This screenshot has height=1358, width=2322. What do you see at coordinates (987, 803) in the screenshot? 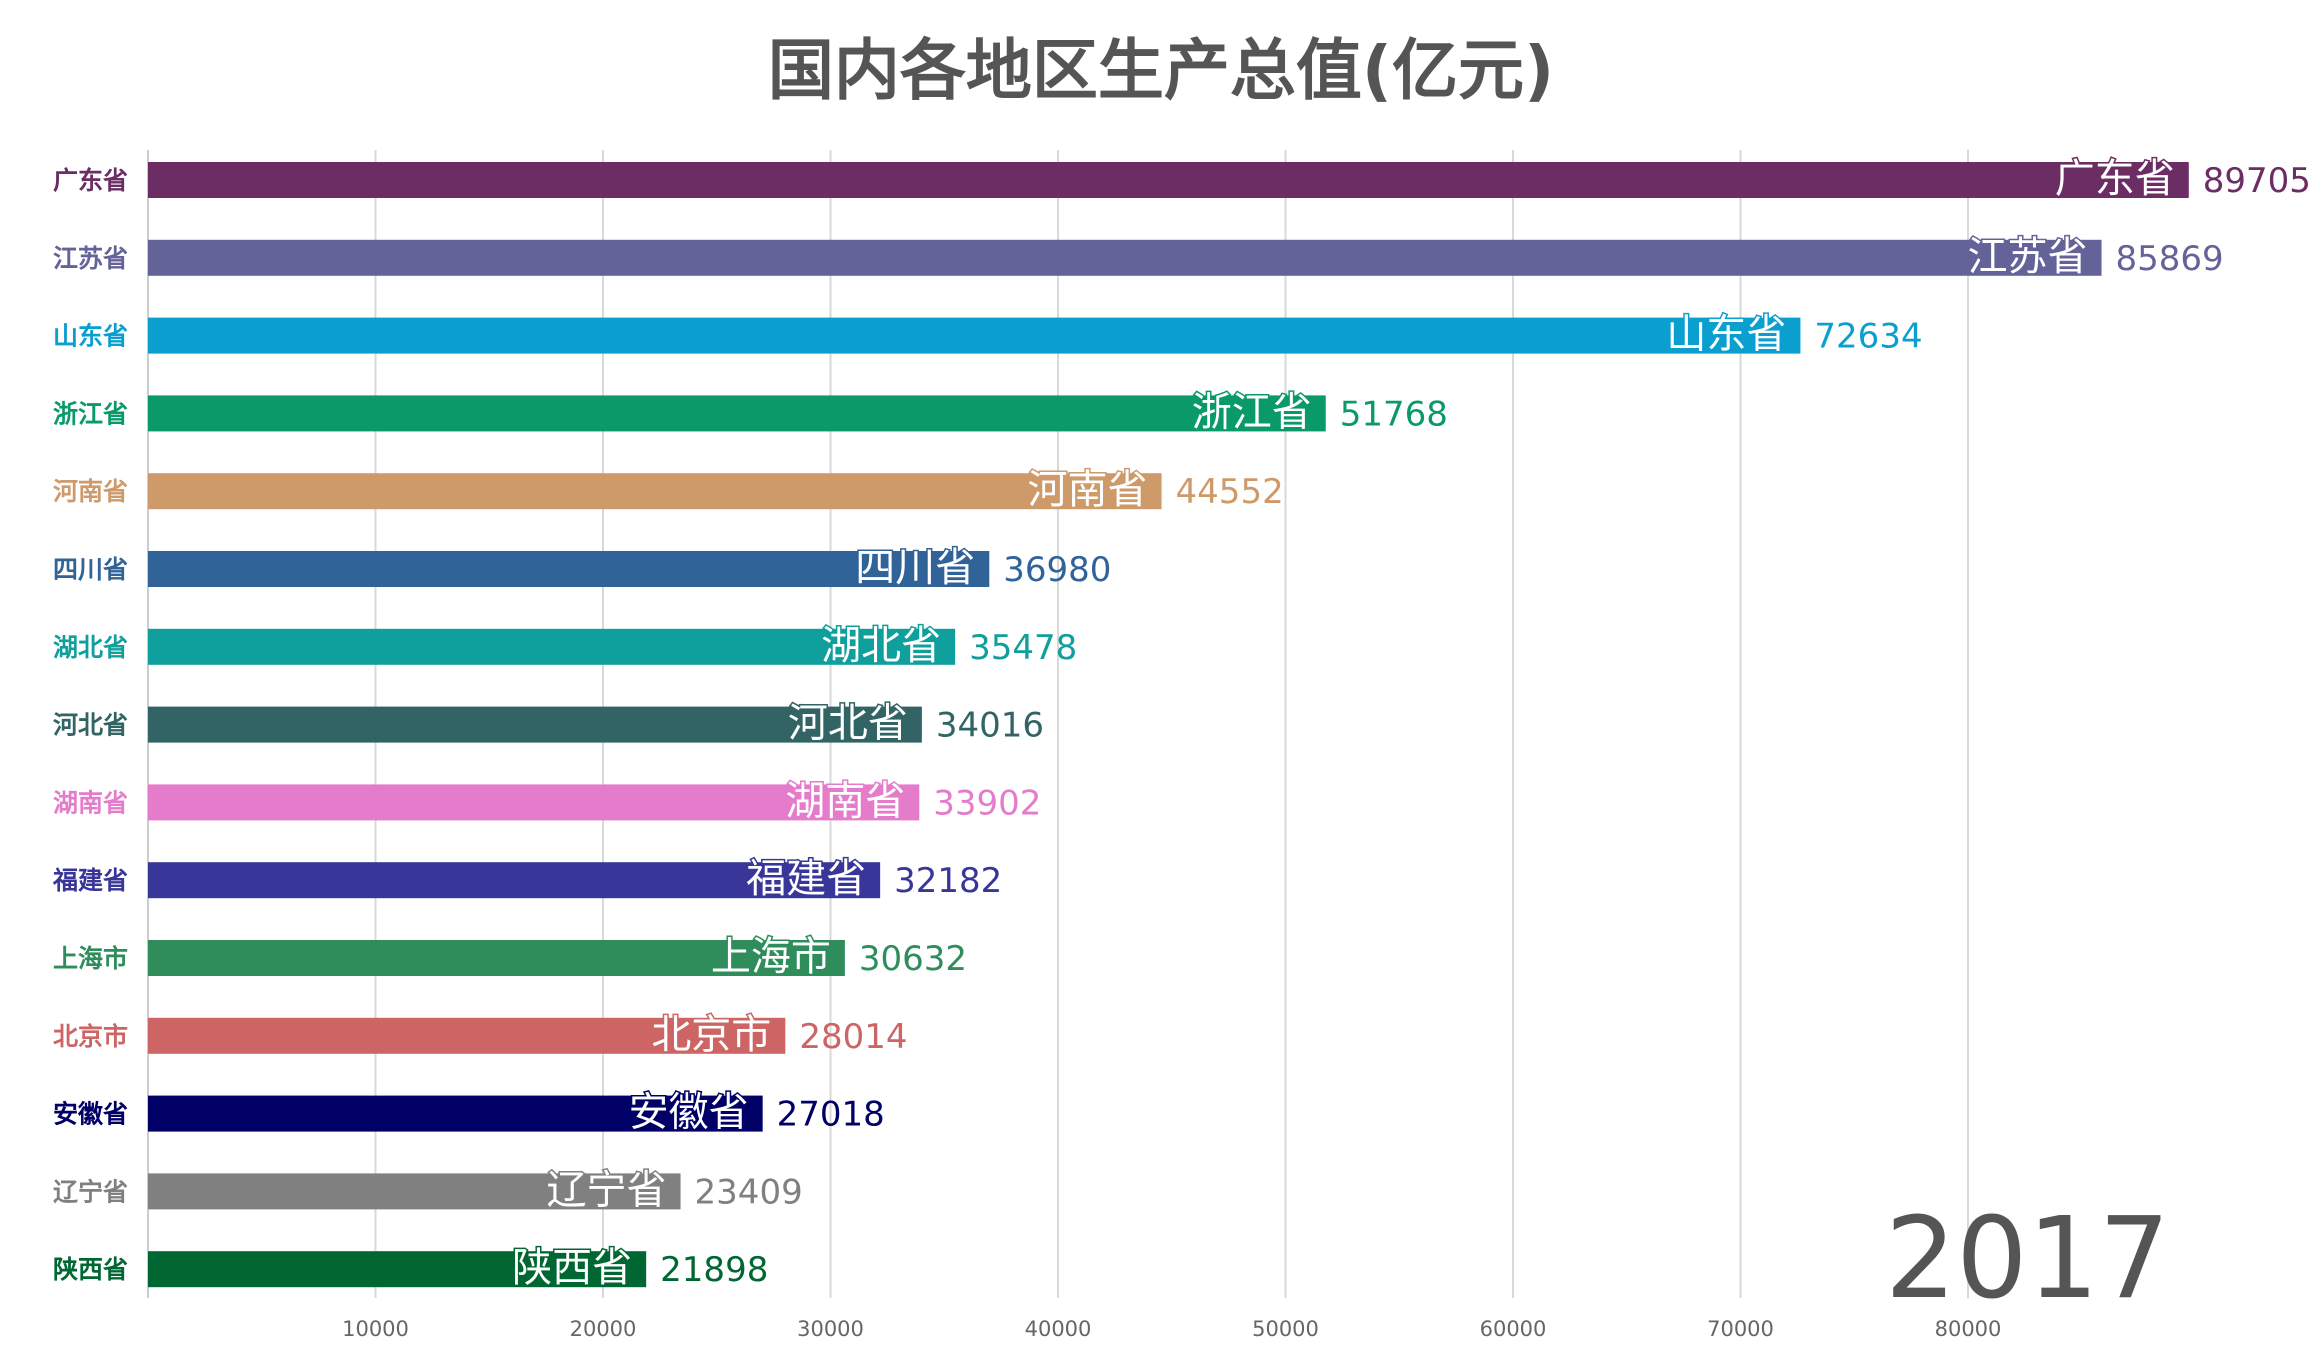
I see `value-label: 33902` at bounding box center [987, 803].